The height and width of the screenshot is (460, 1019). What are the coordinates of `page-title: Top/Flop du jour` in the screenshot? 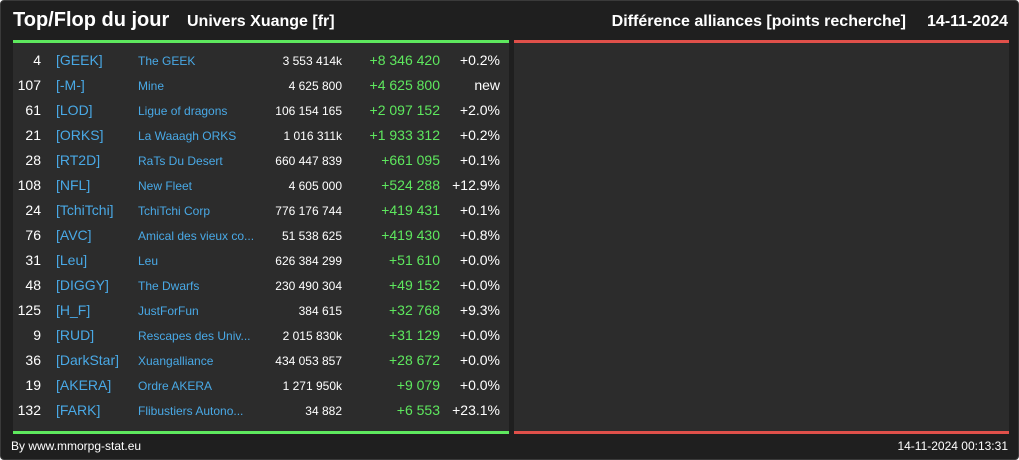 It's located at (91, 20).